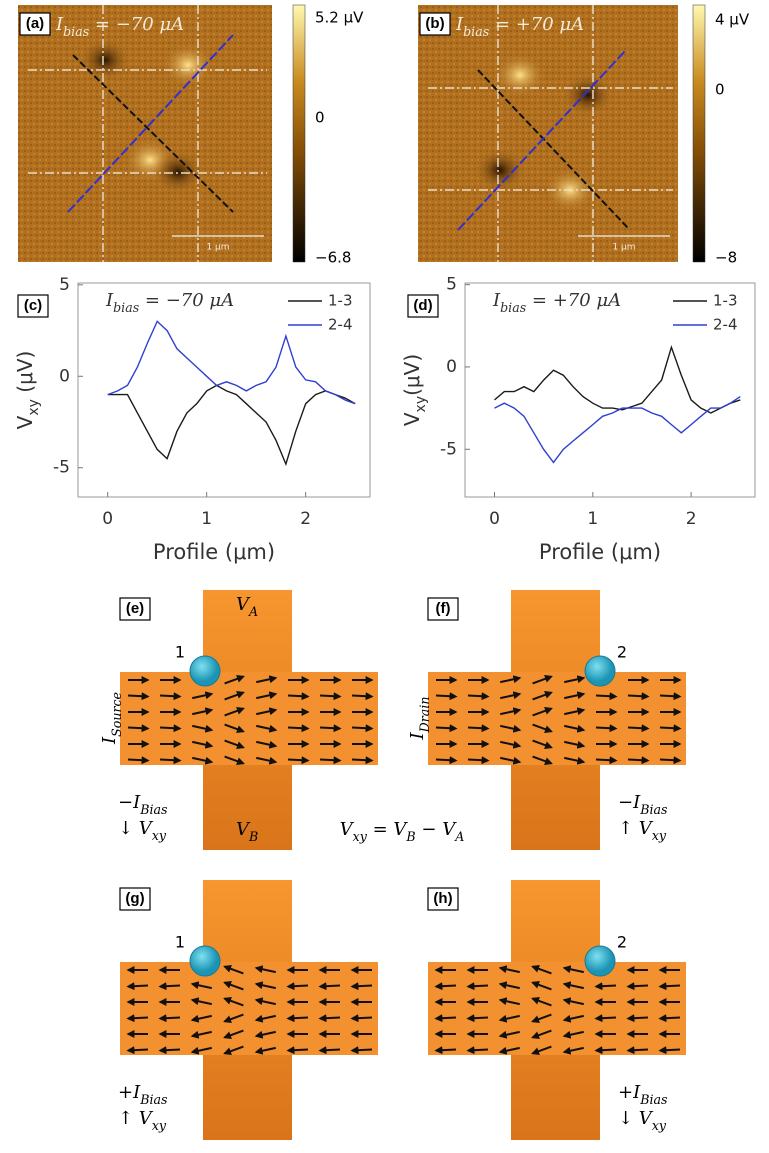 The height and width of the screenshot is (1153, 769). What do you see at coordinates (111, 718) in the screenshot?
I see `side-label: ISource` at bounding box center [111, 718].